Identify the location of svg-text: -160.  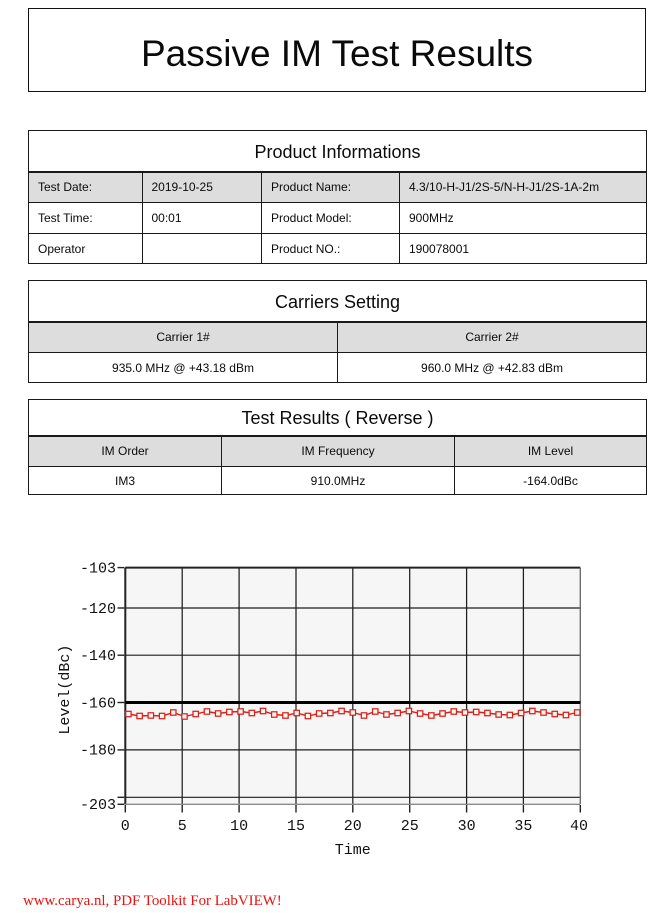
(98, 703).